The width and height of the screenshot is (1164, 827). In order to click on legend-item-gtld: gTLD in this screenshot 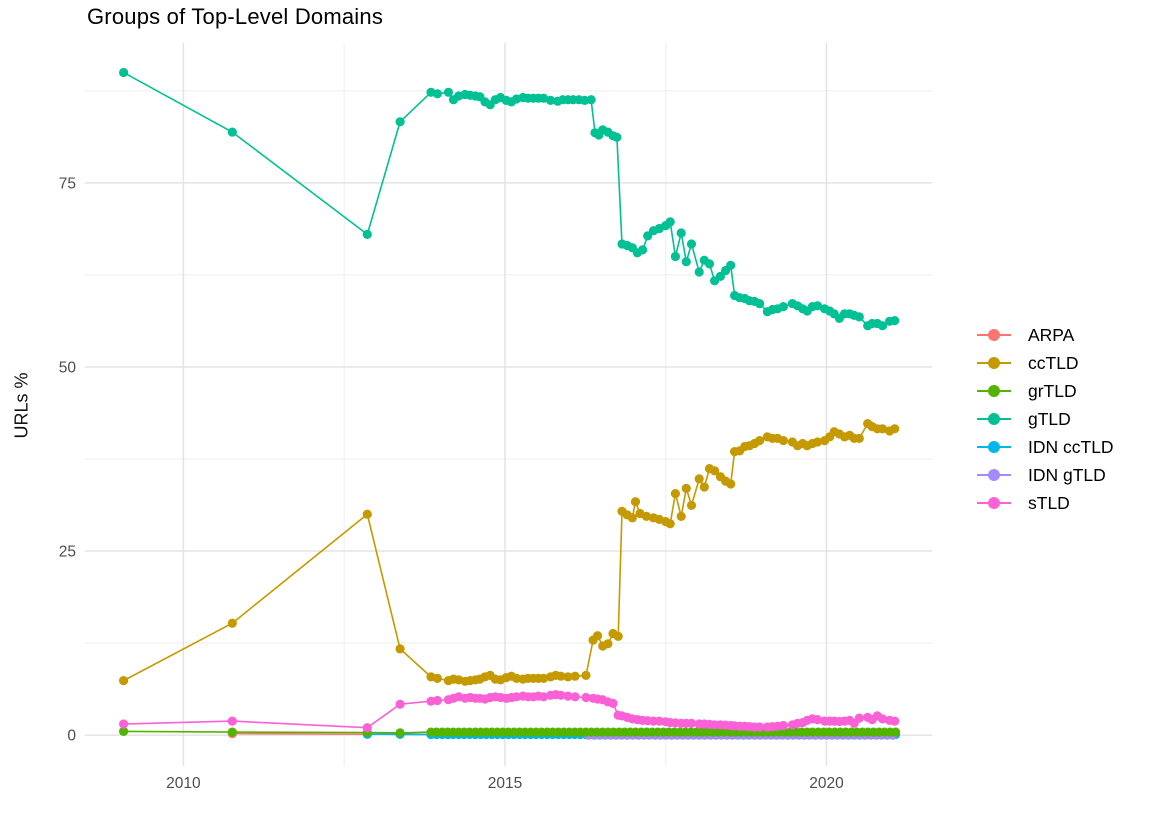, I will do `click(1045, 419)`.